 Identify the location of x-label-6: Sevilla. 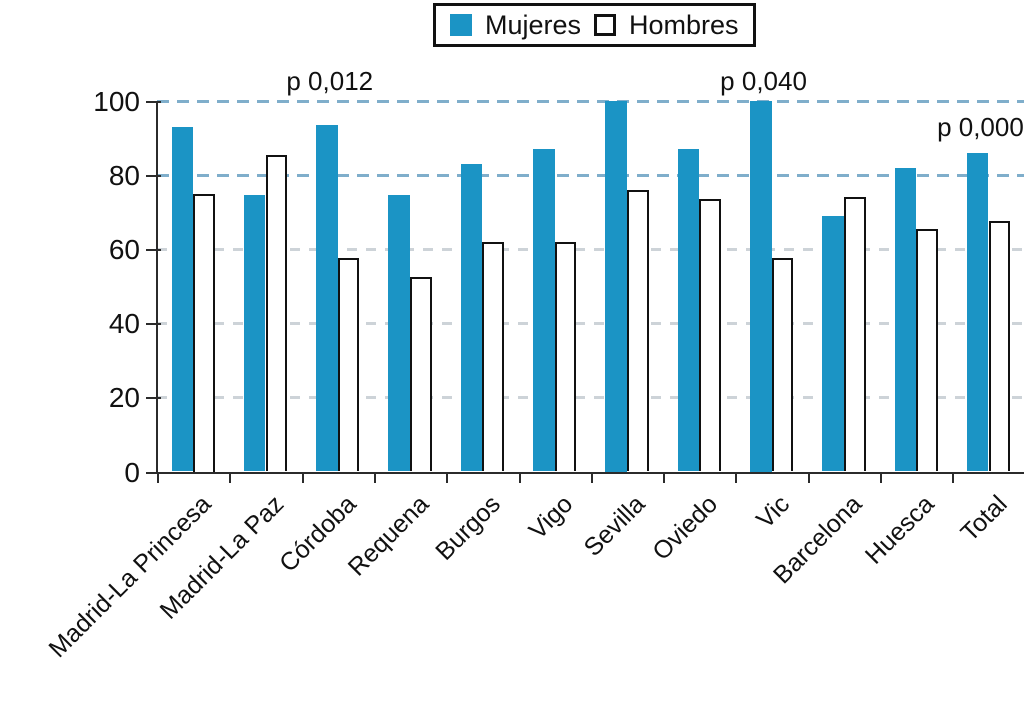
(614, 526).